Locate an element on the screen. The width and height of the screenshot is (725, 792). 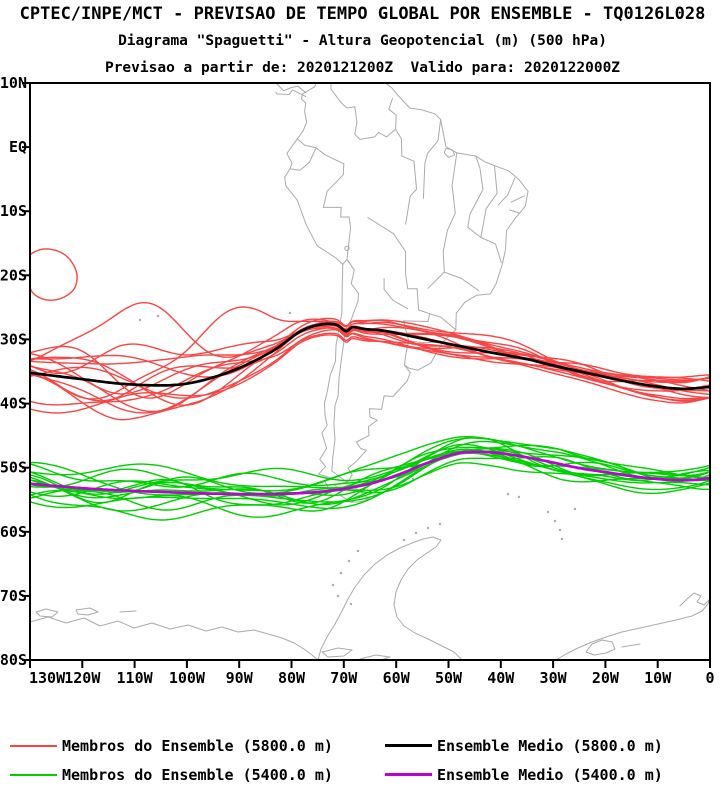
lat-tick-label: 50S is located at coordinates (13, 468).